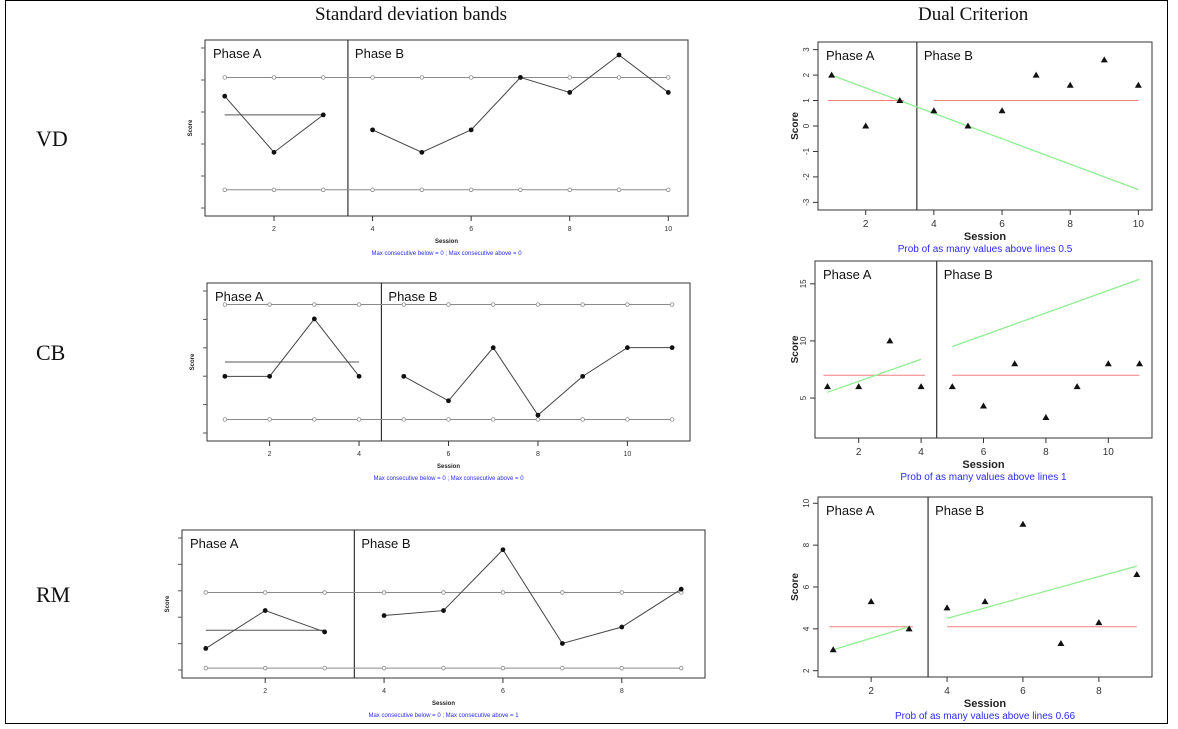  Describe the element at coordinates (806, 544) in the screenshot. I see `y-tick-label: 8` at that location.